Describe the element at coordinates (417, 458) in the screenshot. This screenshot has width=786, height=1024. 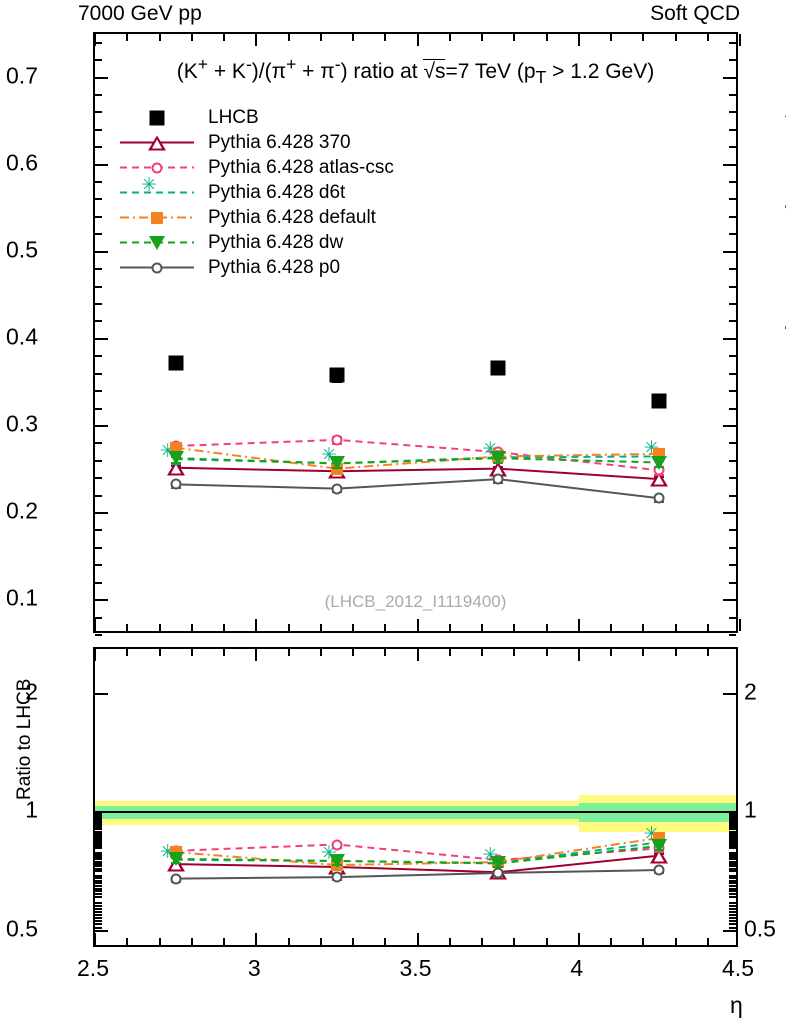
I see `series-line-pythia-6-428-default` at that location.